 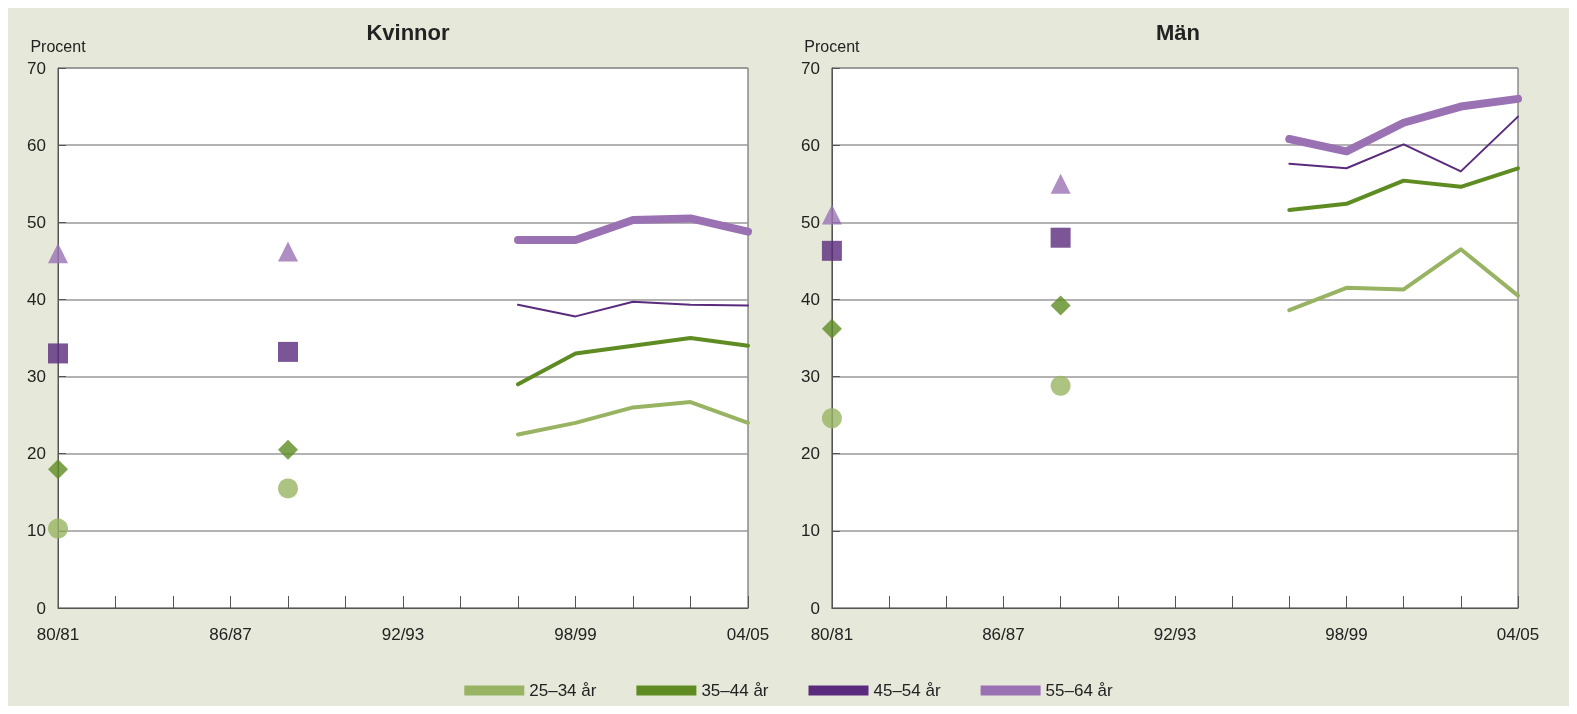 What do you see at coordinates (1079, 690) in the screenshot?
I see `legend-label: 55–64 år` at bounding box center [1079, 690].